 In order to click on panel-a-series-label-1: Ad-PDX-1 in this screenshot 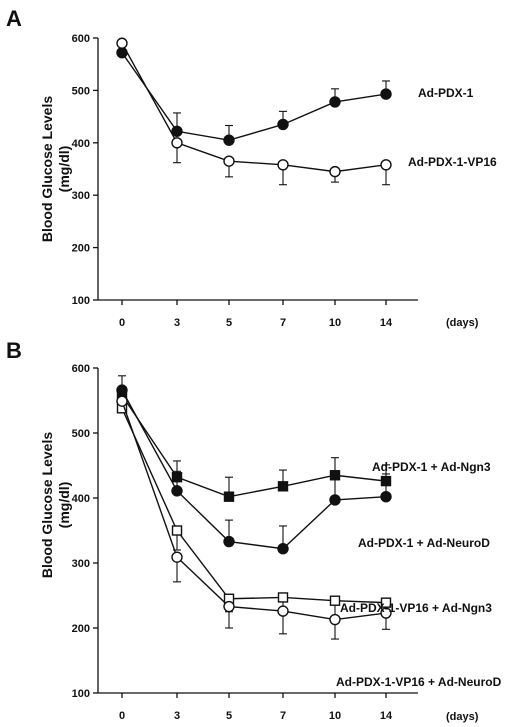, I will do `click(446, 93)`.